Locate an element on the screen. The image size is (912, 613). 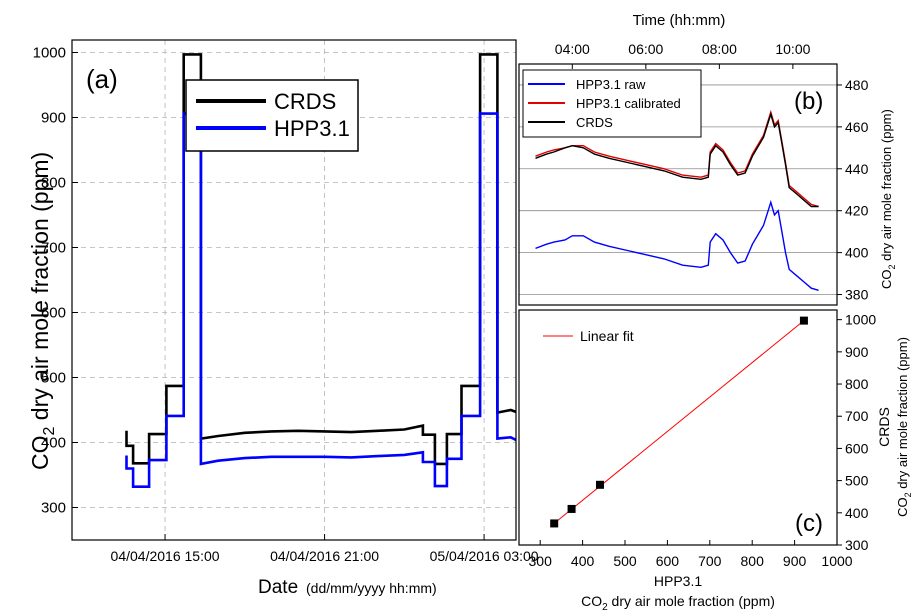
x-tick-label: 400 is located at coordinates (583, 561).